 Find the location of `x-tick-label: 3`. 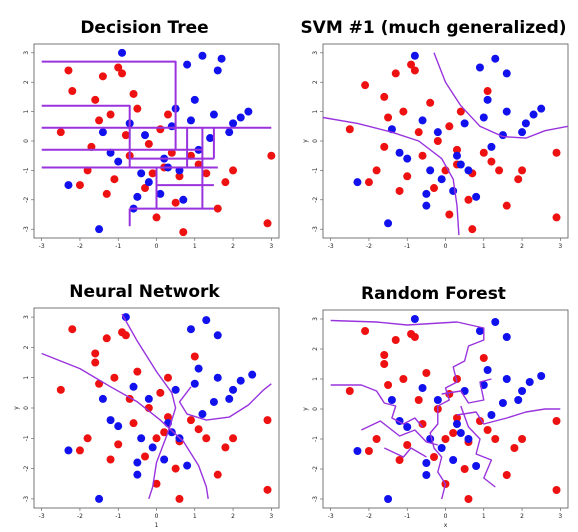

x-tick-label: 3 is located at coordinates (271, 516).